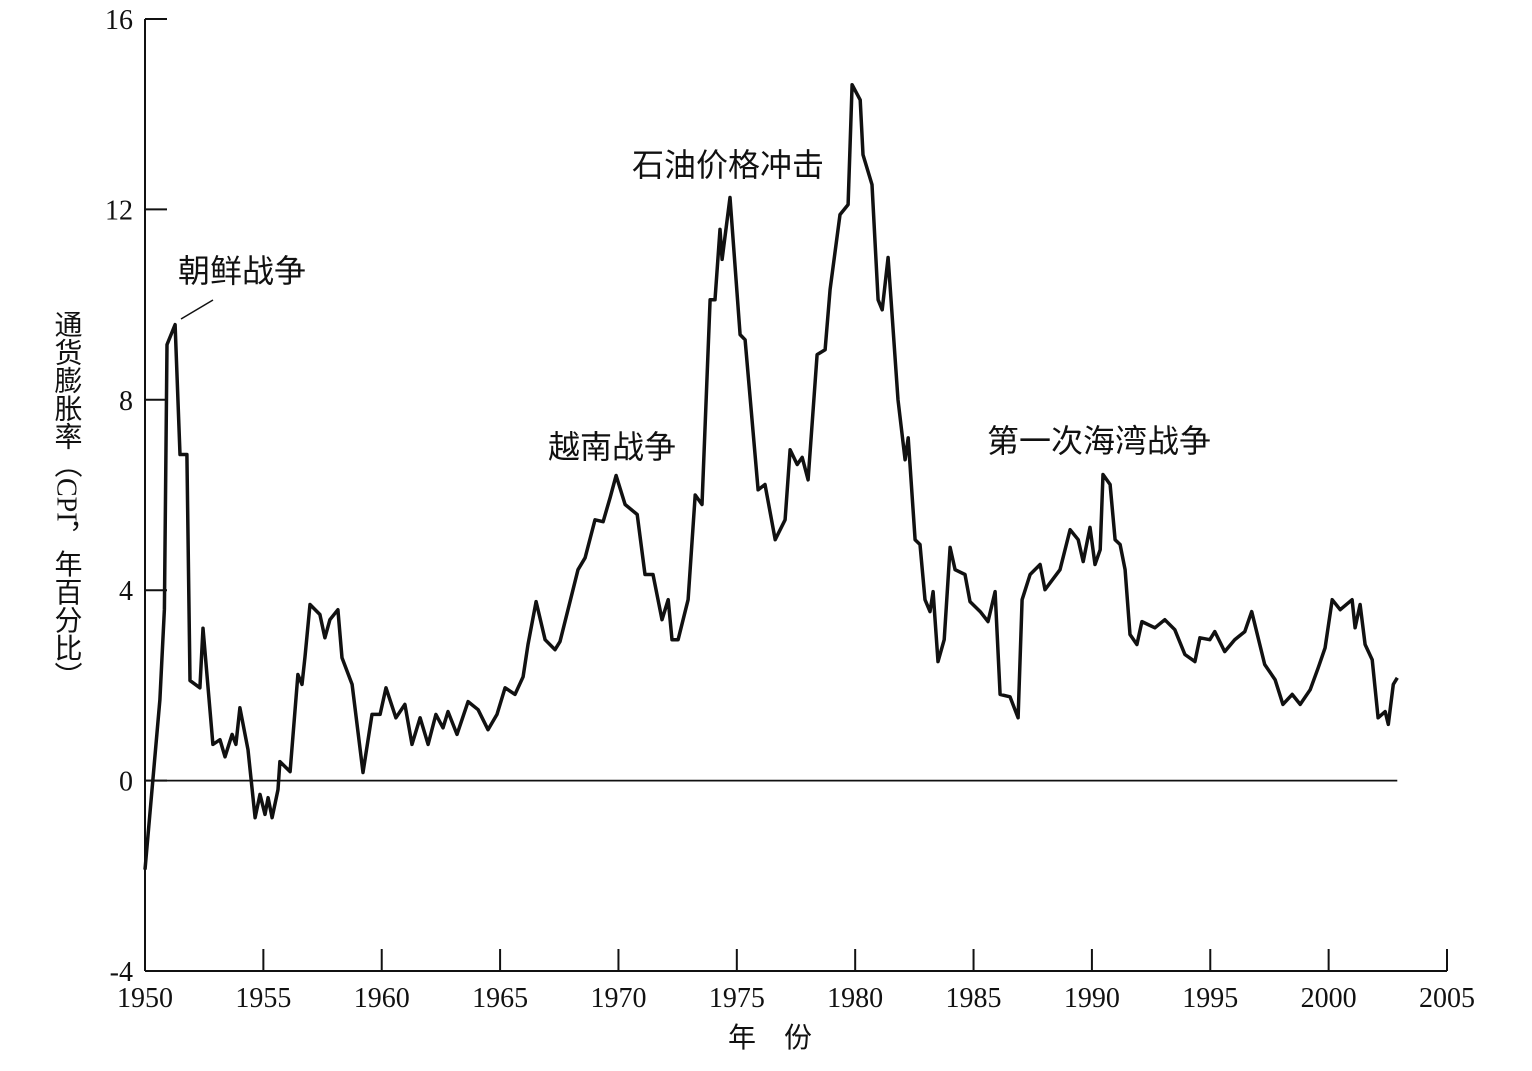 Image resolution: width=1532 pixels, height=1071 pixels. What do you see at coordinates (197, 309) in the screenshot?
I see `leader-line` at bounding box center [197, 309].